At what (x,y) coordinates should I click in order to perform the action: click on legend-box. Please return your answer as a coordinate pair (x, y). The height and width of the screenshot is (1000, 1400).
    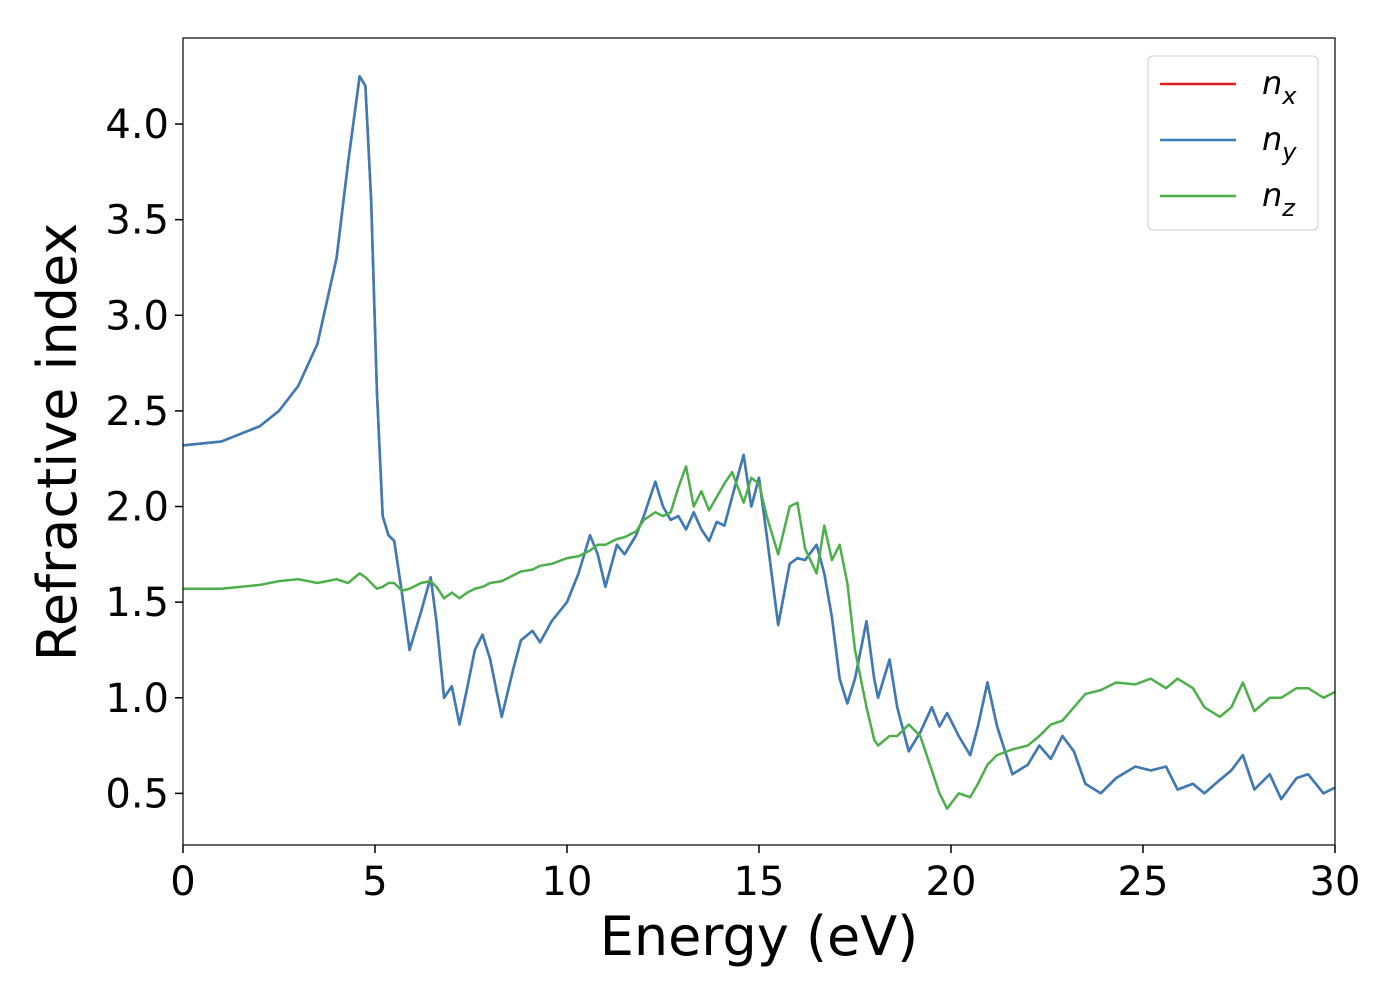
    Looking at the image, I should click on (1233, 143).